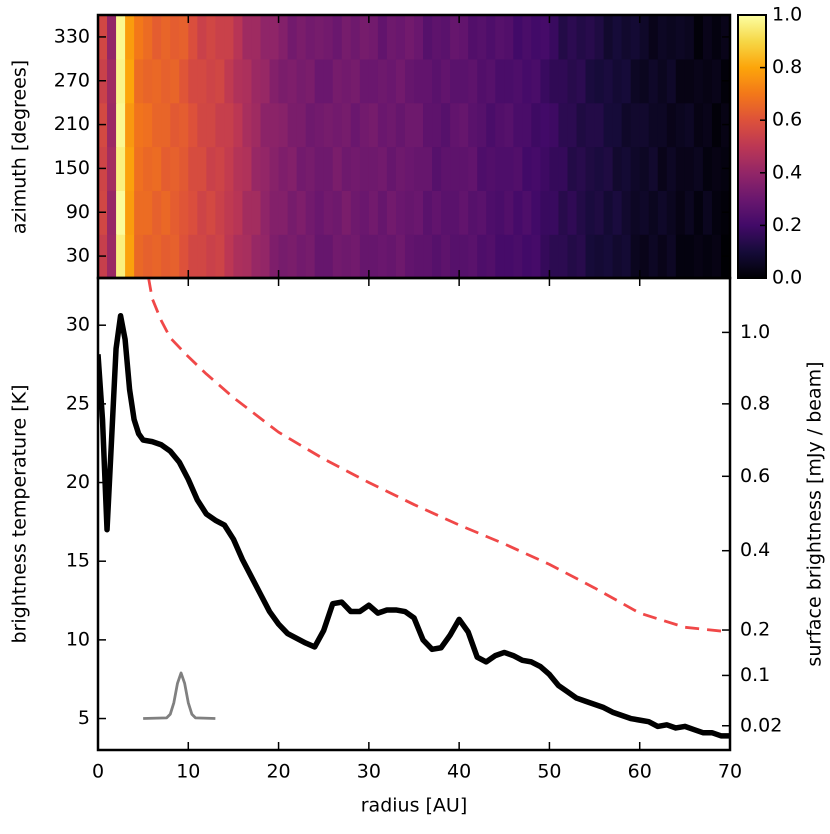 Image resolution: width=830 pixels, height=834 pixels. I want to click on y2-tick-label: 0.02, so click(761, 725).